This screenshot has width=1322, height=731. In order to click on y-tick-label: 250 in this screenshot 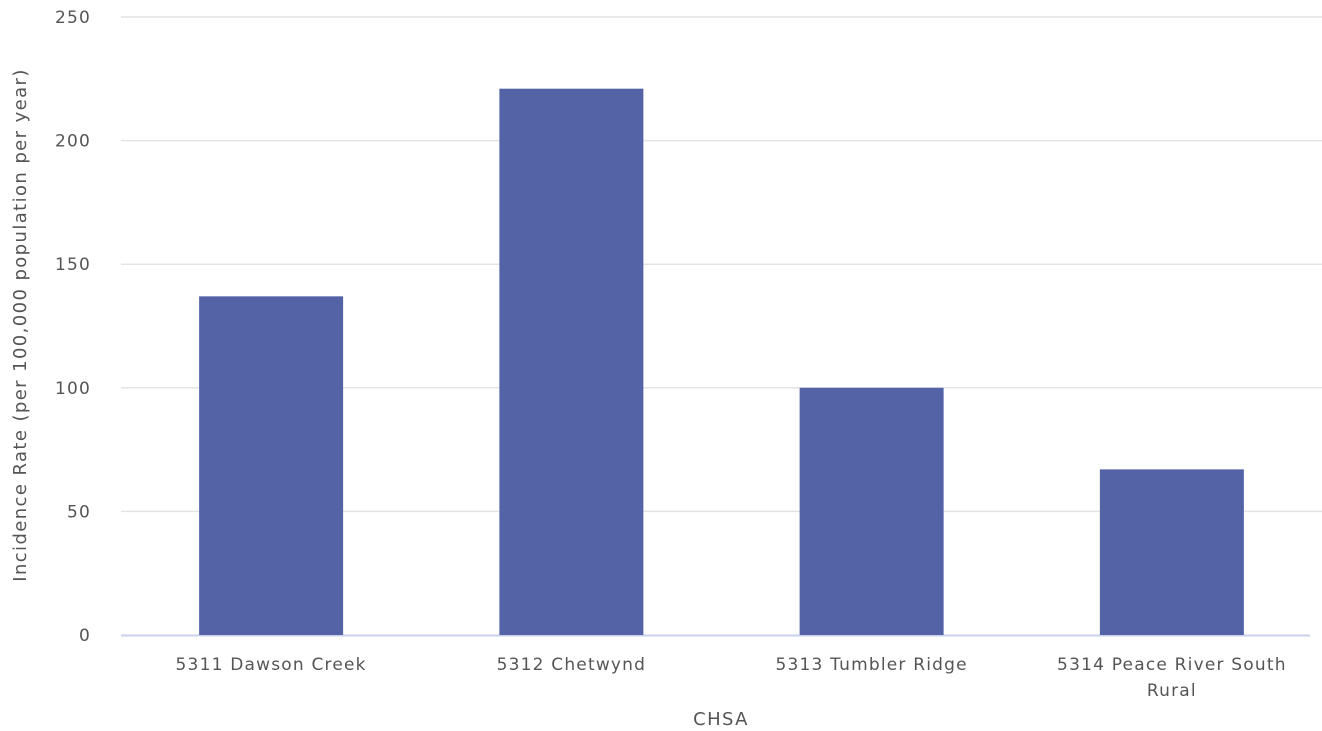, I will do `click(73, 18)`.